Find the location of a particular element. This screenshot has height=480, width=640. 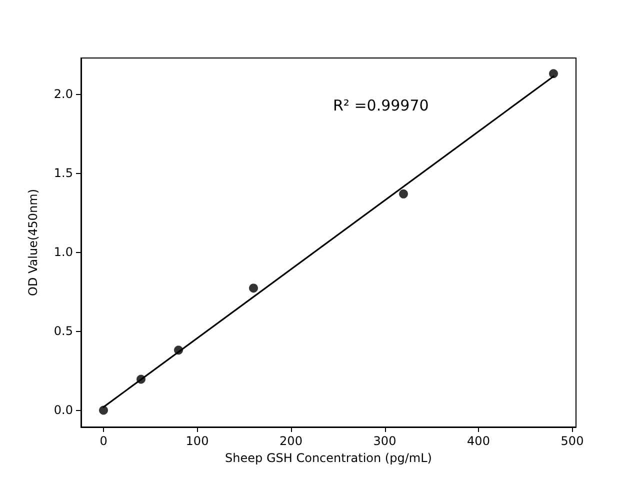

x-tick-label: 400 is located at coordinates (478, 441).